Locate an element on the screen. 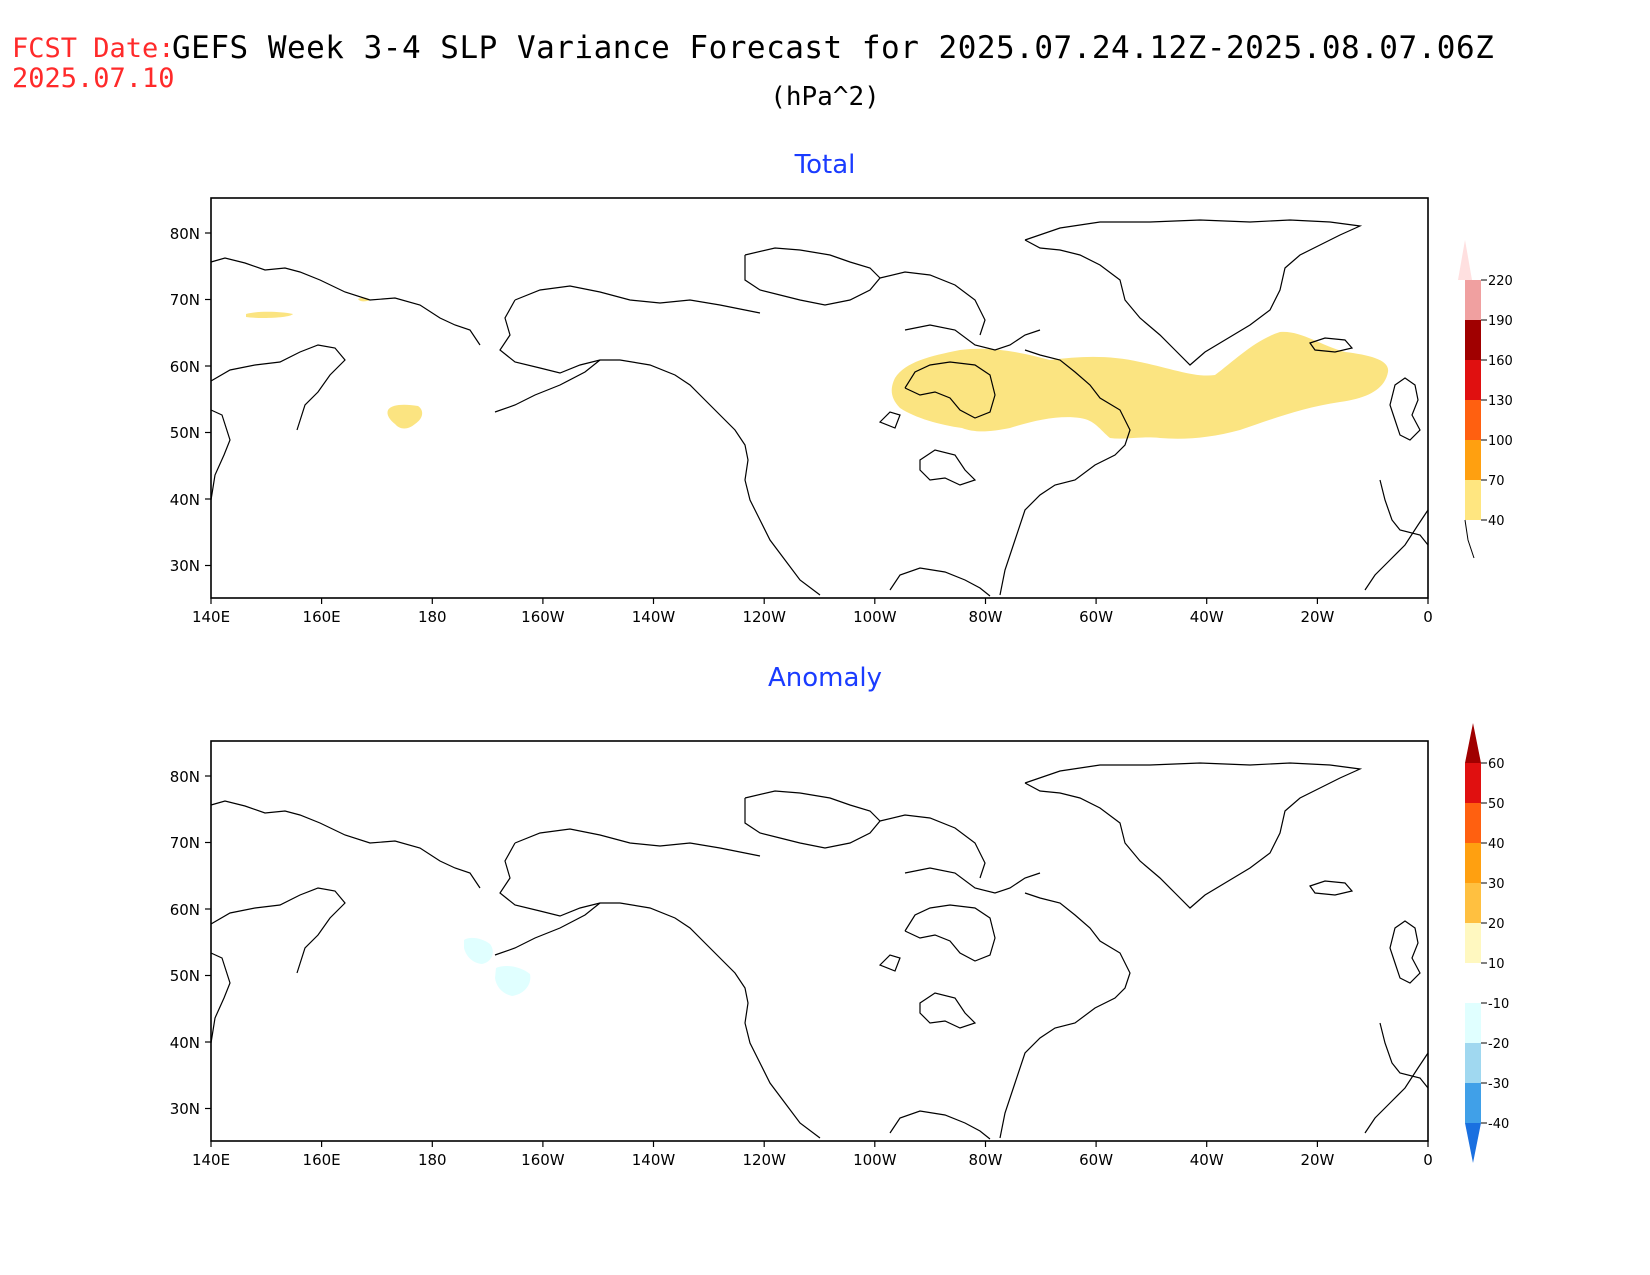 This screenshot has width=1650, height=1275. total-lon-label: 80W is located at coordinates (986, 617).